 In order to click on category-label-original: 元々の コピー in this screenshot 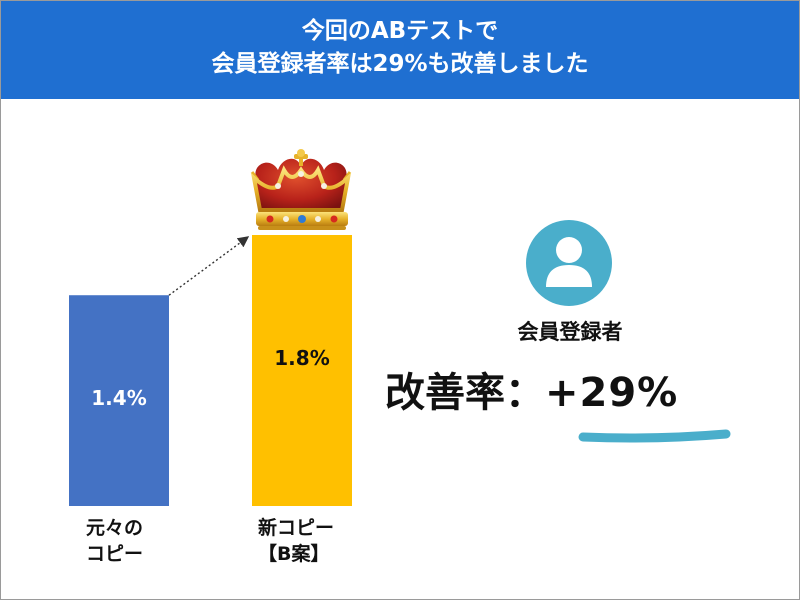, I will do `click(114, 541)`.